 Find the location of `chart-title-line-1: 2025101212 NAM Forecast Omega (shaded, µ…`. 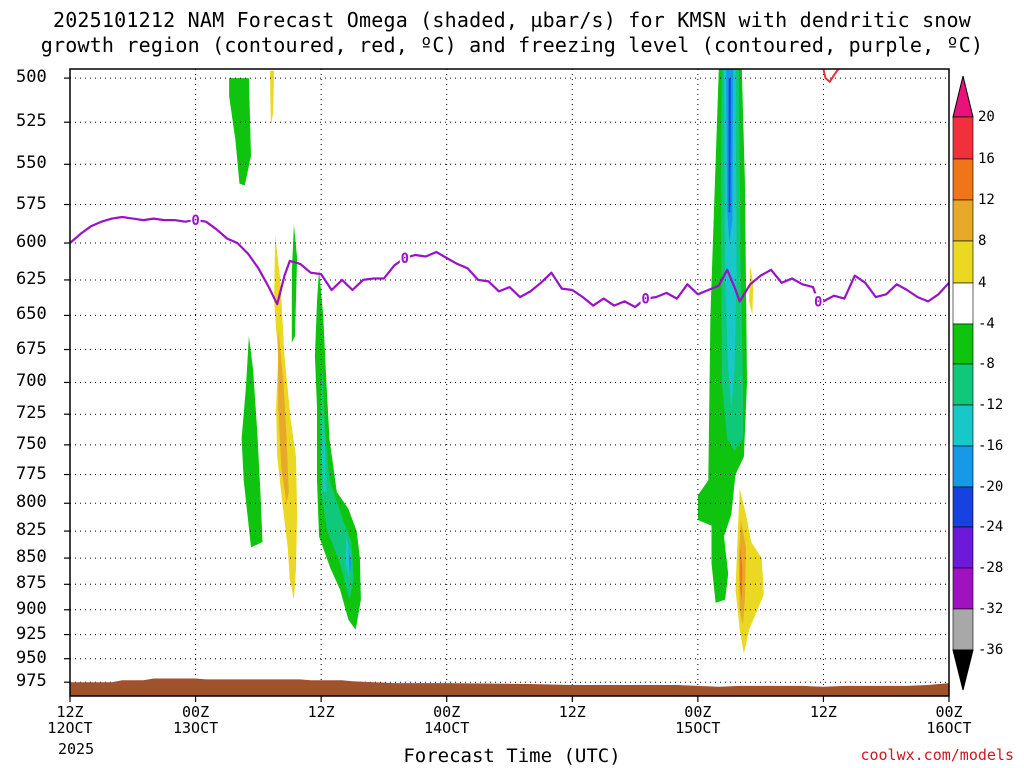

chart-title-line-1: 2025101212 NAM Forecast Omega (shaded, µ… is located at coordinates (512, 20).